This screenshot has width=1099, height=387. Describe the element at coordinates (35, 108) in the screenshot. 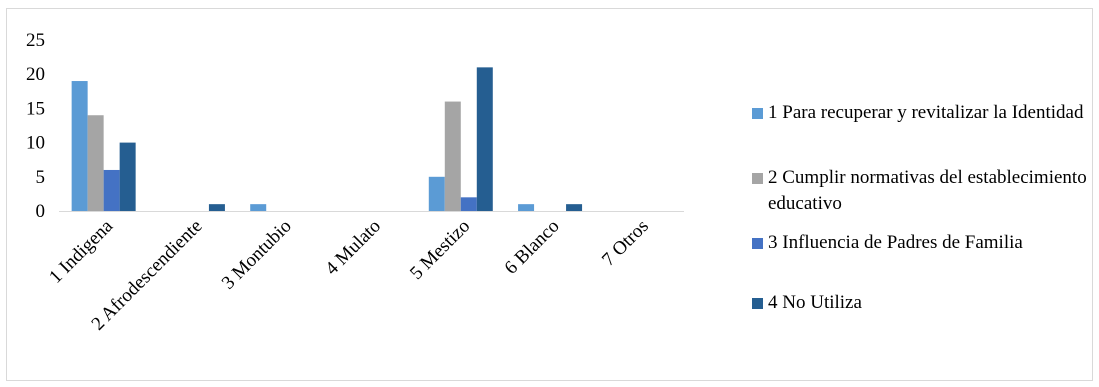

I see `y-tick-label: 15` at that location.